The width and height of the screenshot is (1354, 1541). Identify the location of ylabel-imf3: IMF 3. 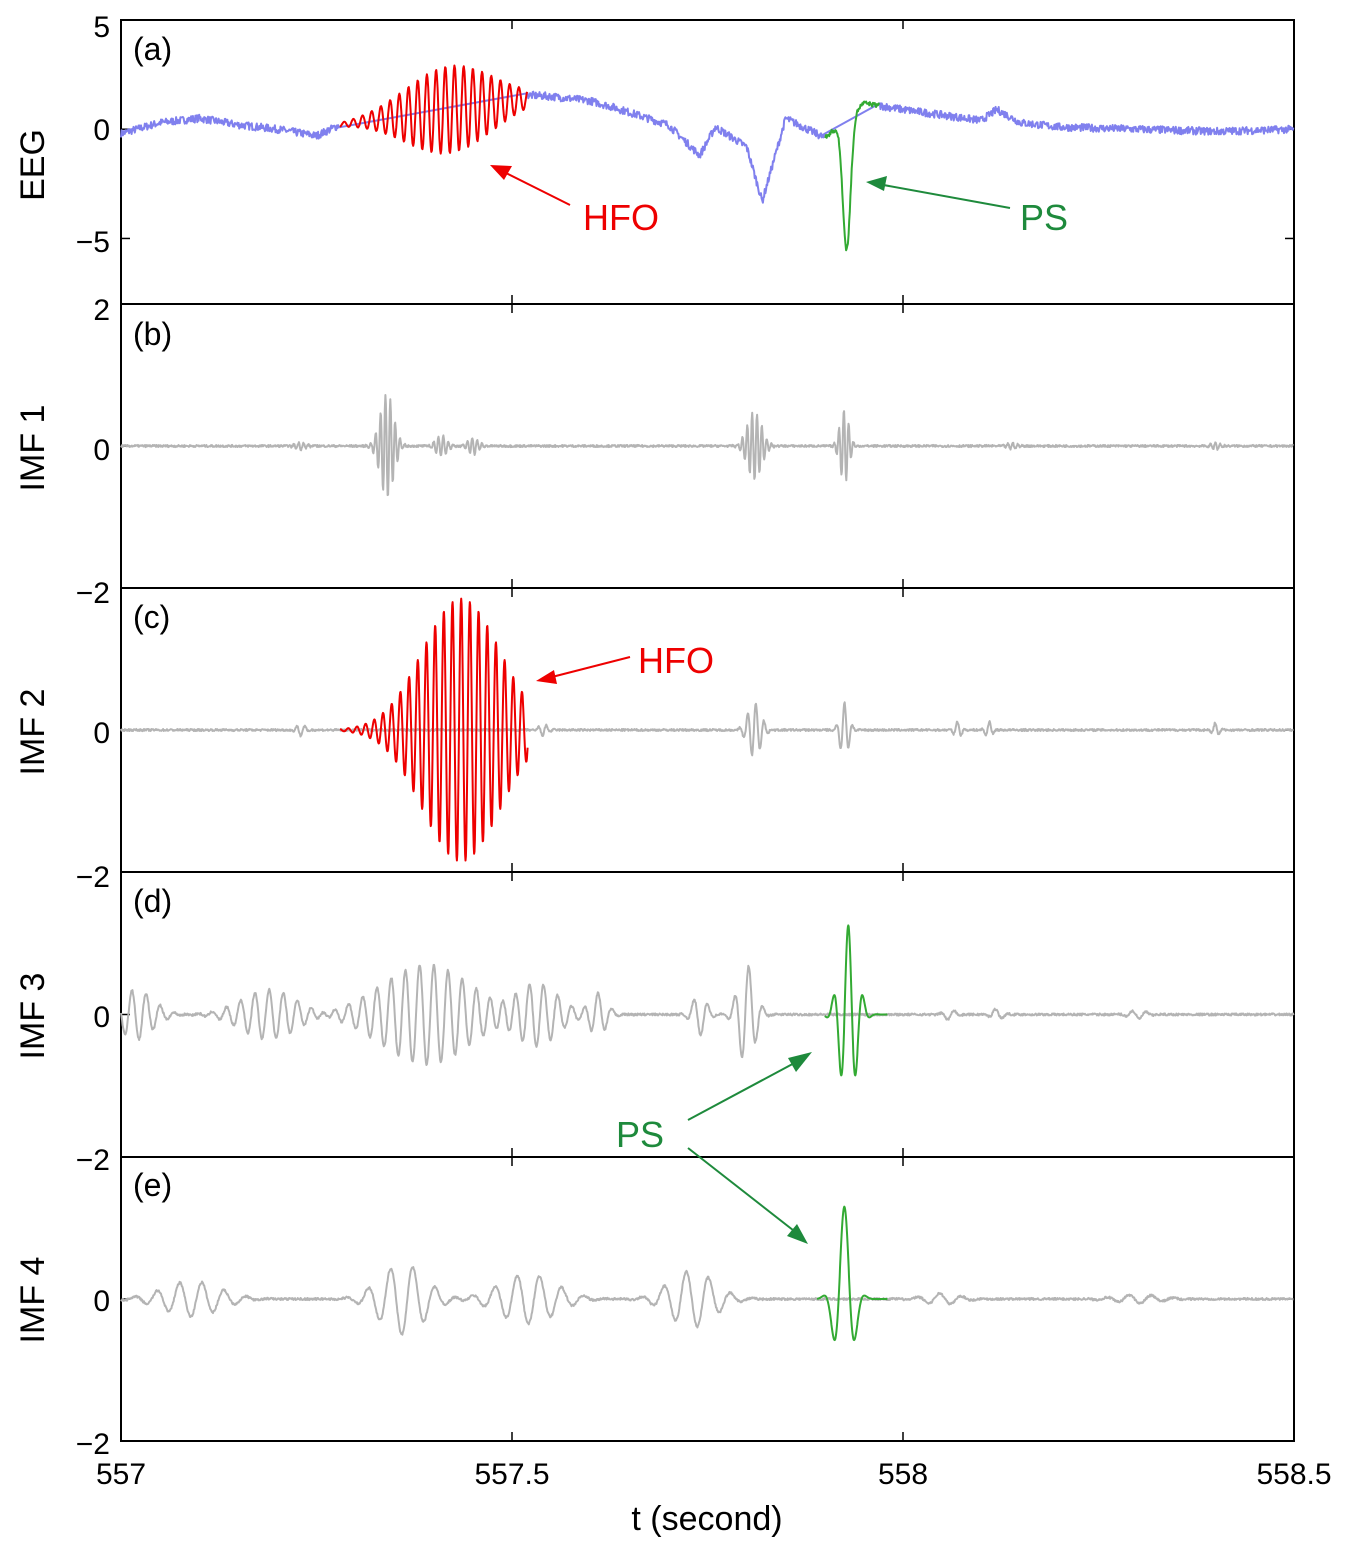
(33, 1016).